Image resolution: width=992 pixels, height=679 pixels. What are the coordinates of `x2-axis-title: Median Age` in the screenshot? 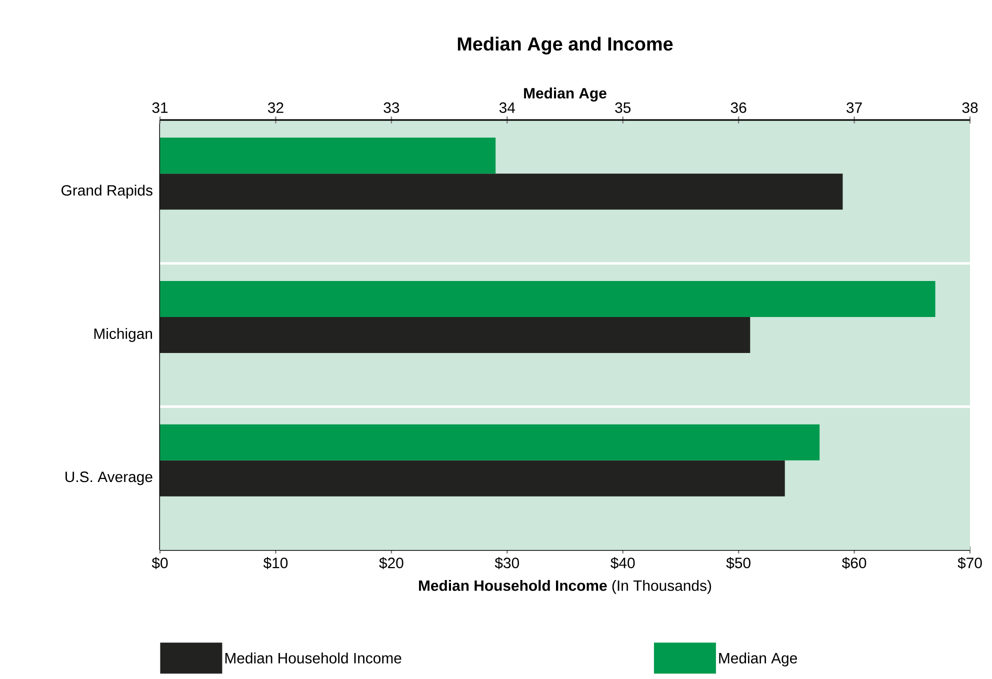 It's located at (565, 95).